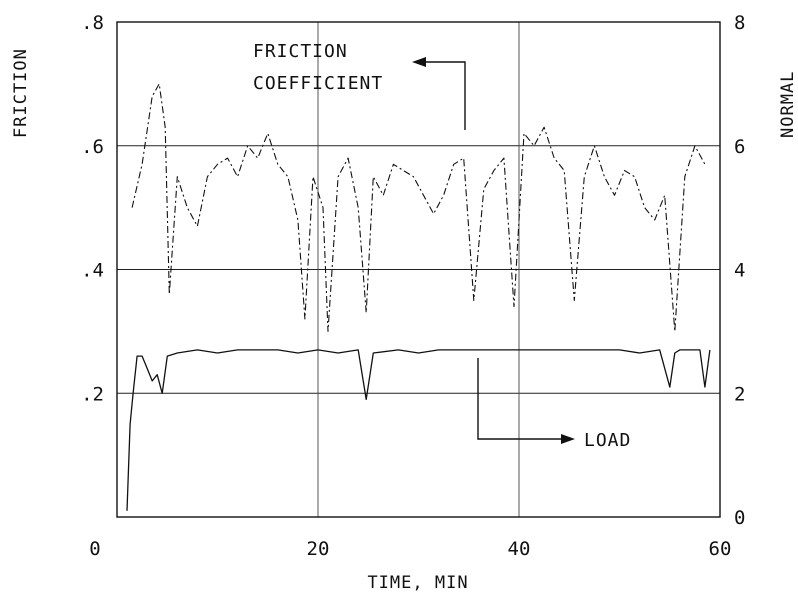 This screenshot has width=798, height=595. What do you see at coordinates (739, 271) in the screenshot?
I see `y-right-tick-label-2: 4` at bounding box center [739, 271].